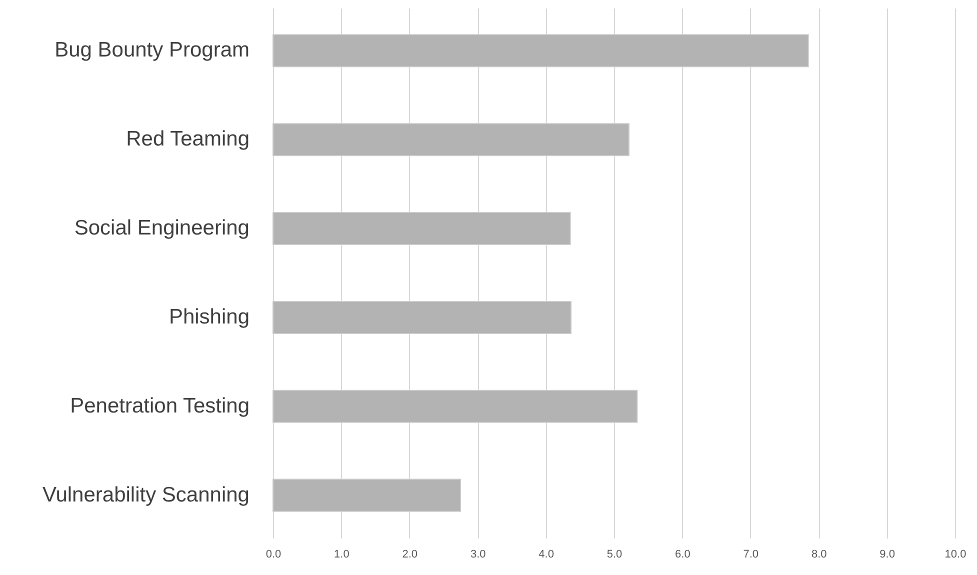 The height and width of the screenshot is (575, 977). Describe the element at coordinates (410, 554) in the screenshot. I see `x-tick-label: 2.0` at that location.